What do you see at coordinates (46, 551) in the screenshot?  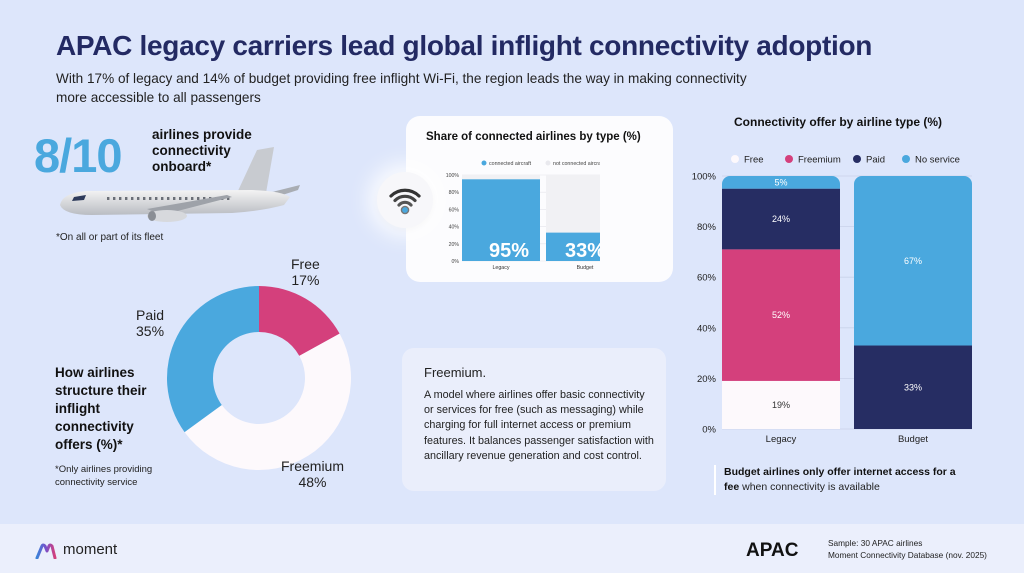 I see `moment-logo-icon` at bounding box center [46, 551].